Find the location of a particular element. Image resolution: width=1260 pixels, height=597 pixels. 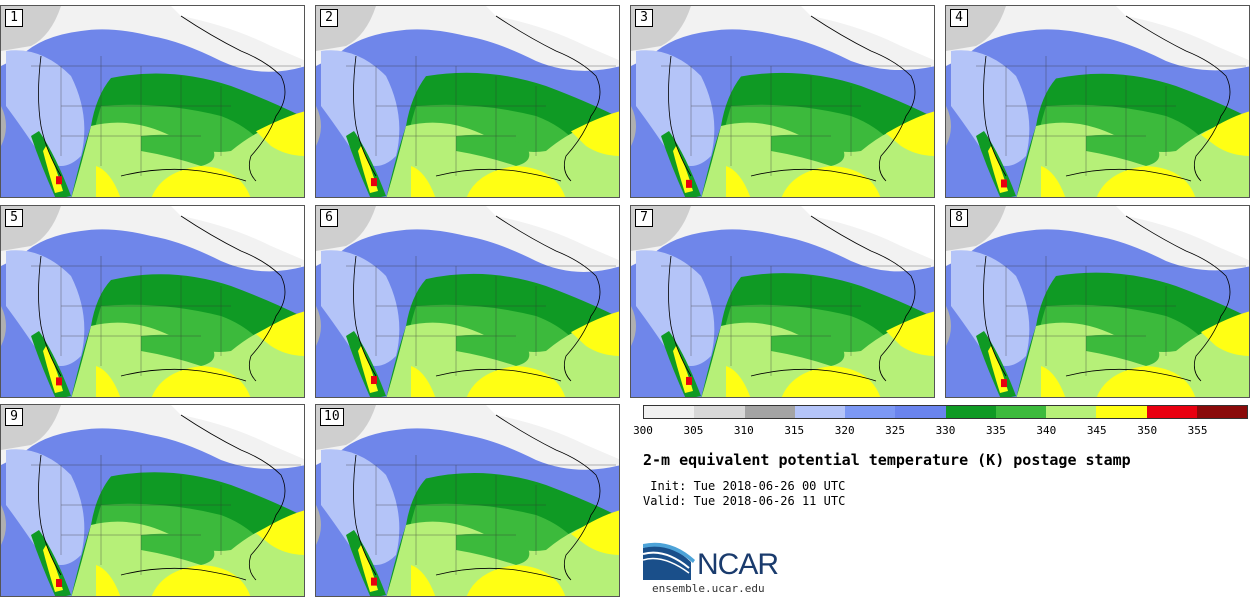

postage-stamp-map: 6 is located at coordinates (467, 301).